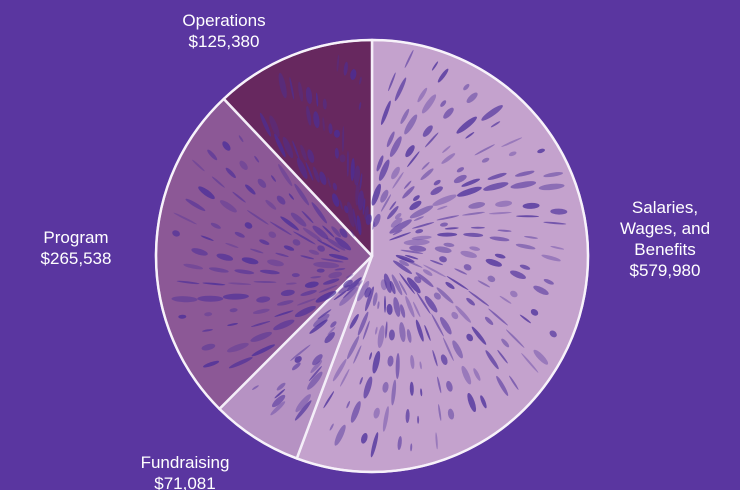  Describe the element at coordinates (185, 471) in the screenshot. I see `slice-label-fundraising: Fundraising $71,081` at that location.